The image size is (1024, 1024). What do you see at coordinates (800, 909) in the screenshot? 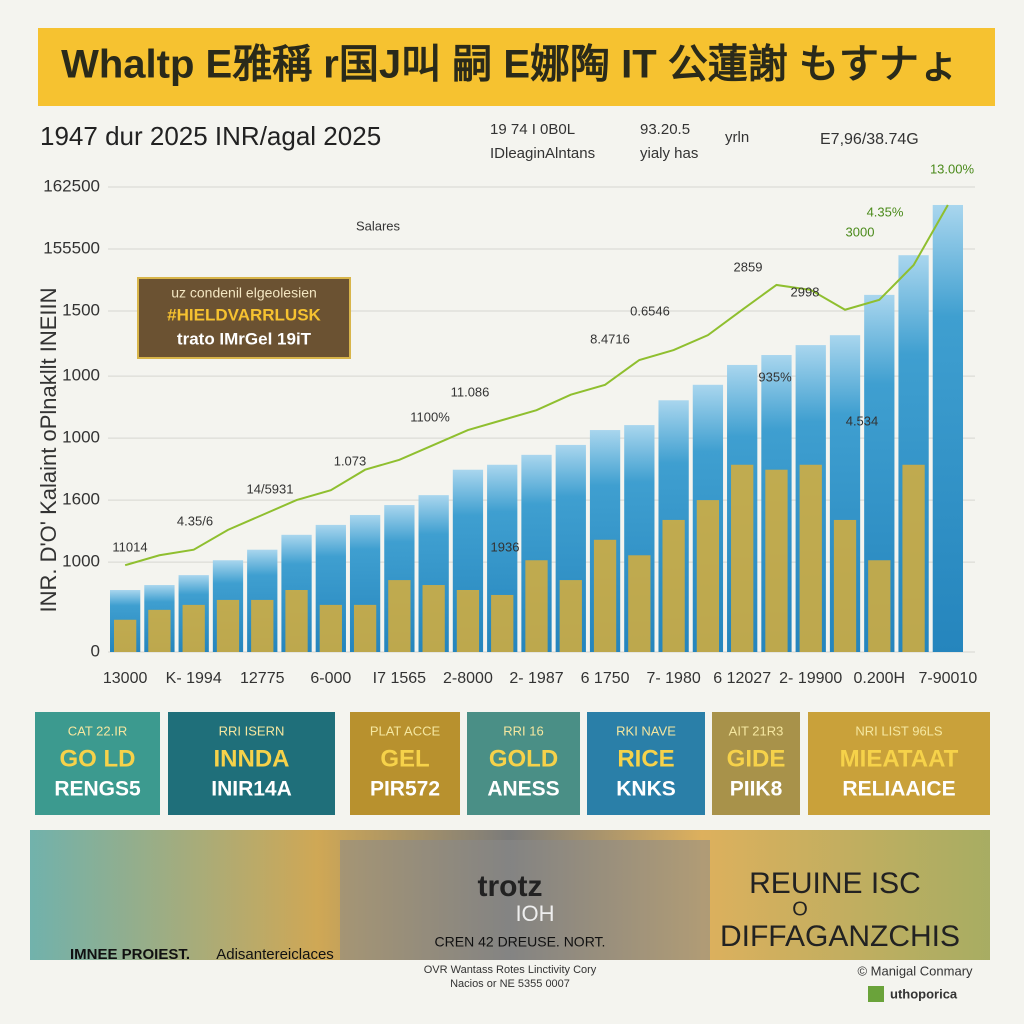
I see `footer-text: O` at bounding box center [800, 909].